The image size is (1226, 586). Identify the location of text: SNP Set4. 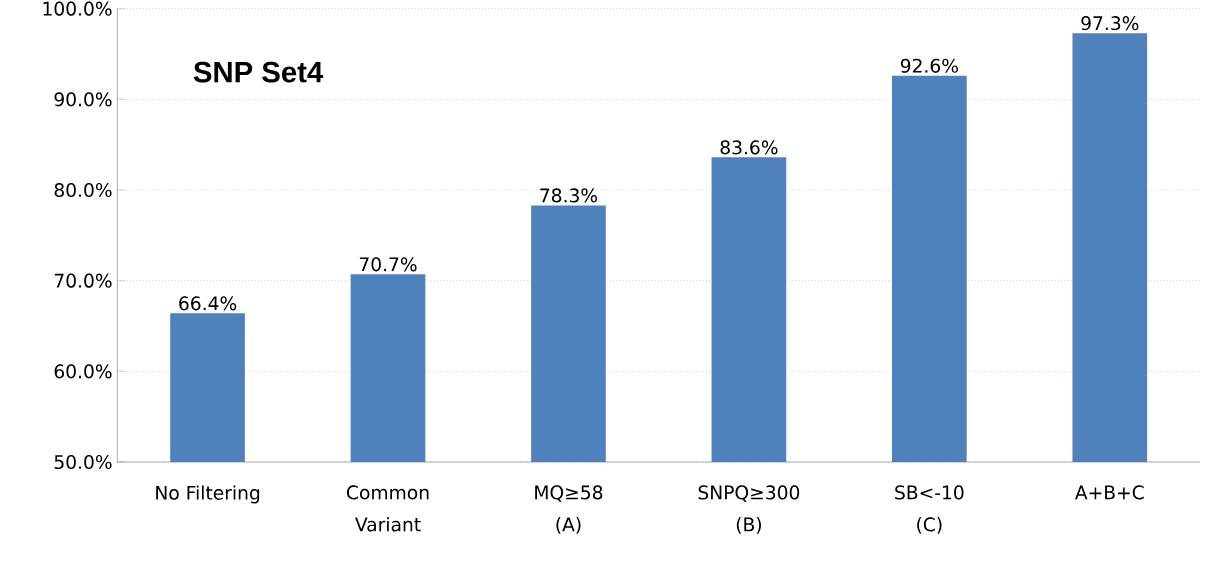
(258, 72).